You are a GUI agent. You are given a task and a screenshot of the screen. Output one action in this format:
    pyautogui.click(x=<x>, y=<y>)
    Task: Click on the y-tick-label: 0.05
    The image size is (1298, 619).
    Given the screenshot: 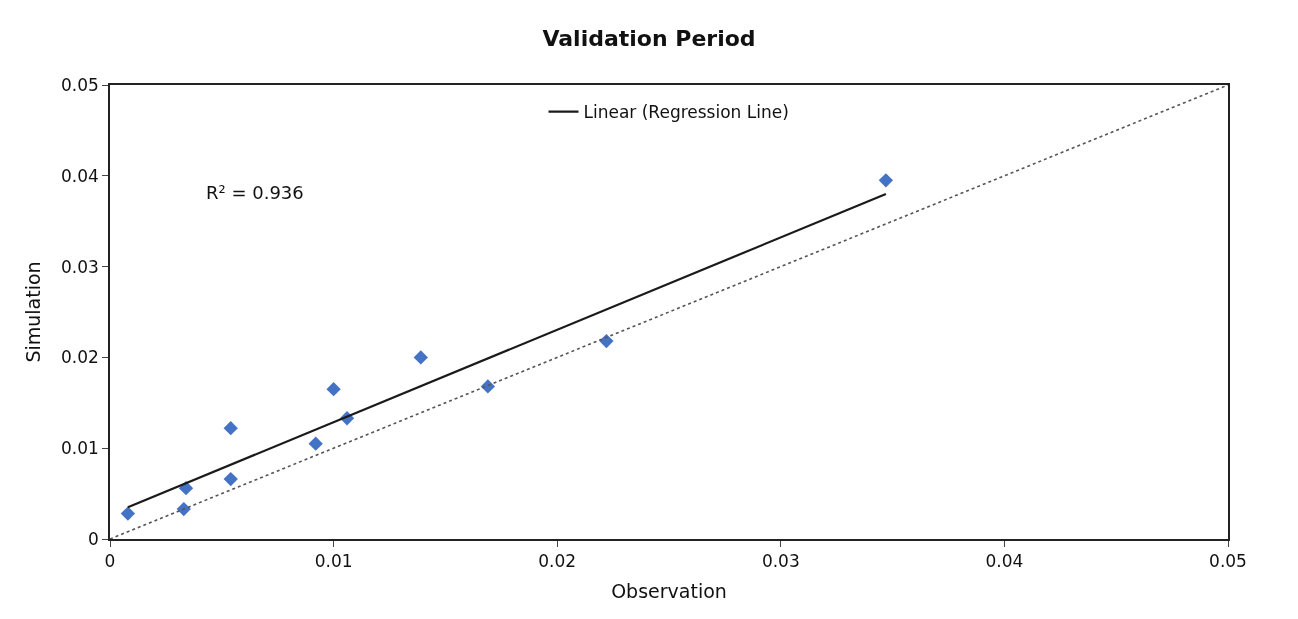 What is the action you would take?
    pyautogui.click(x=79, y=84)
    